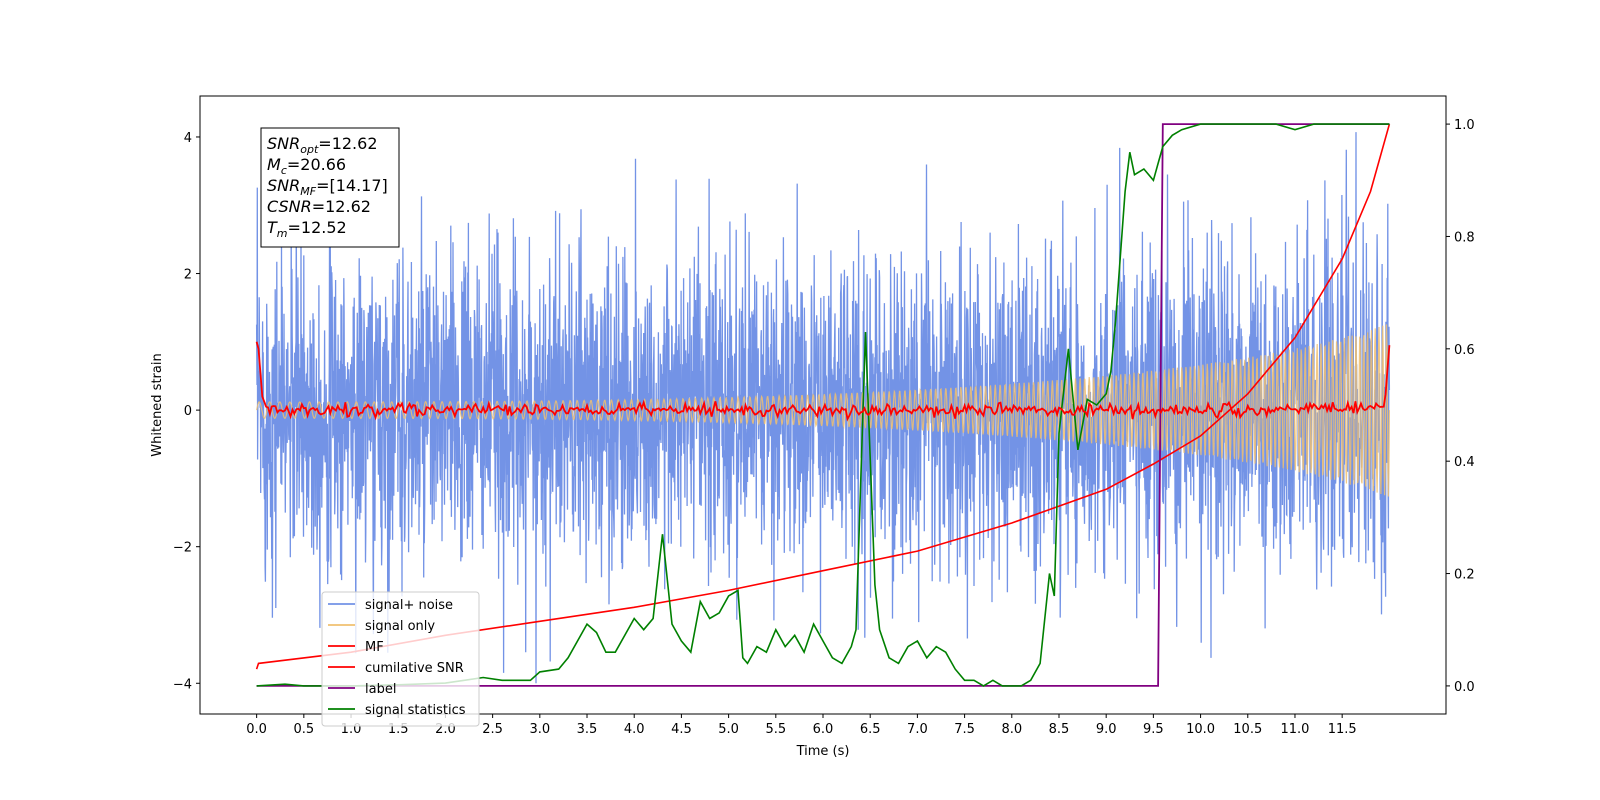 This screenshot has height=800, width=1600. I want to click on csnr-value: =12.62, so click(341, 206).